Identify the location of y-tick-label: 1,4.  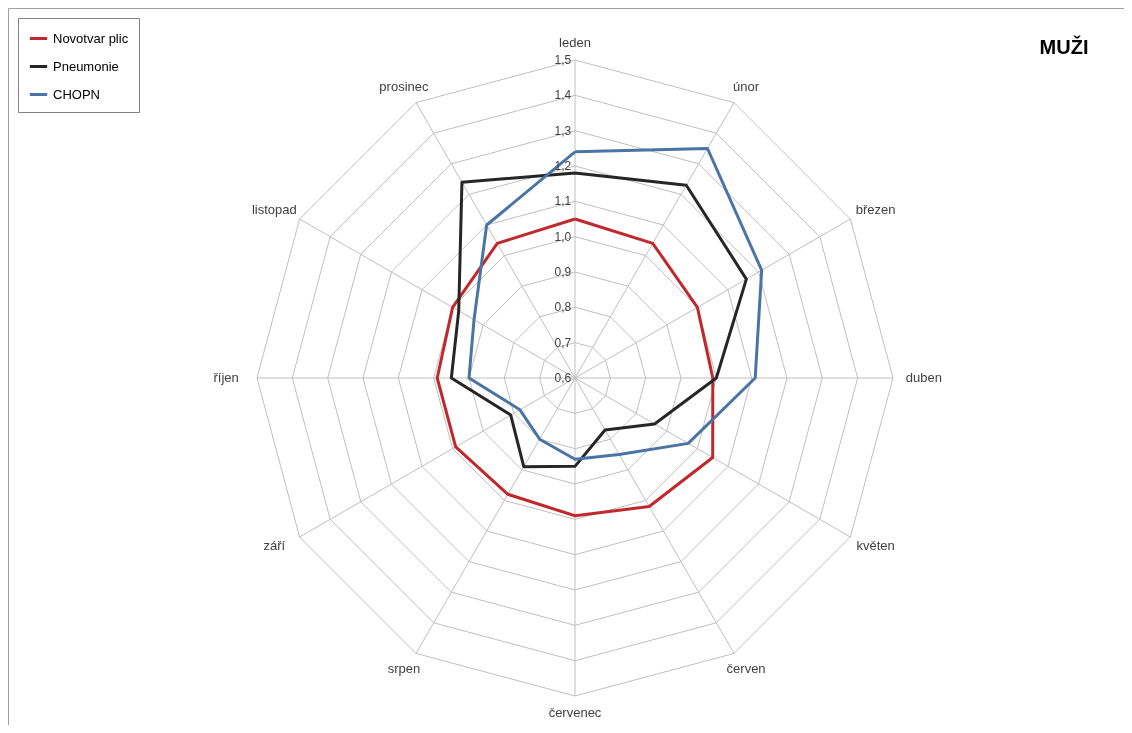
(563, 95).